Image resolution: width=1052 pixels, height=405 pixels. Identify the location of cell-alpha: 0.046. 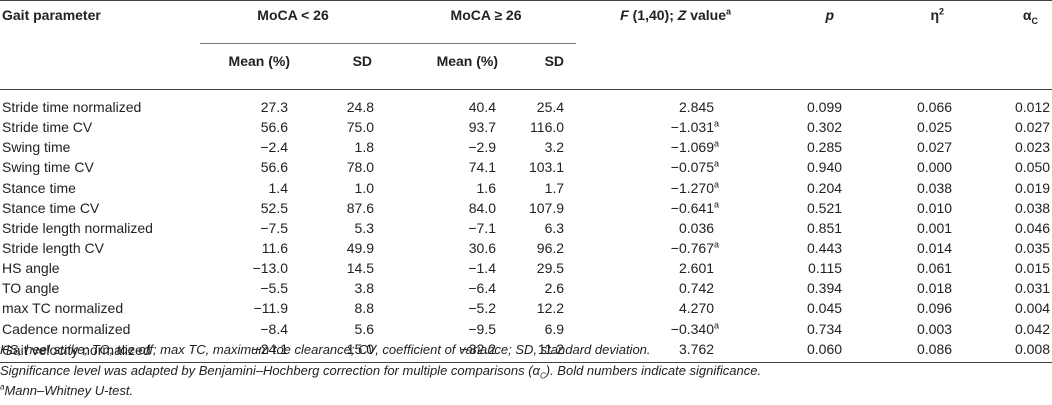
(1032, 227).